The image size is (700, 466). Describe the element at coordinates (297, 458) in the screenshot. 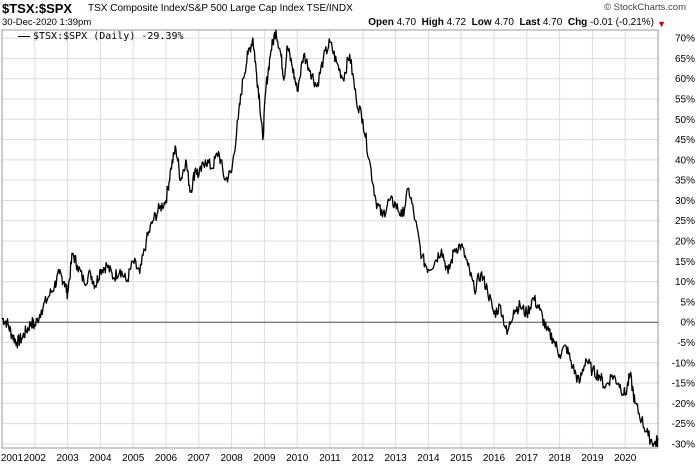

I see `x-tick-label: 2010` at that location.